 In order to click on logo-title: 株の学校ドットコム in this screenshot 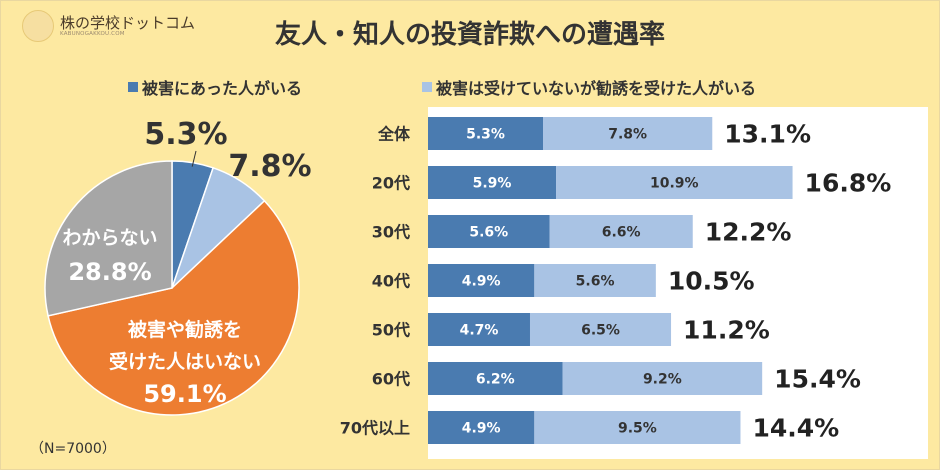, I will do `click(128, 23)`.